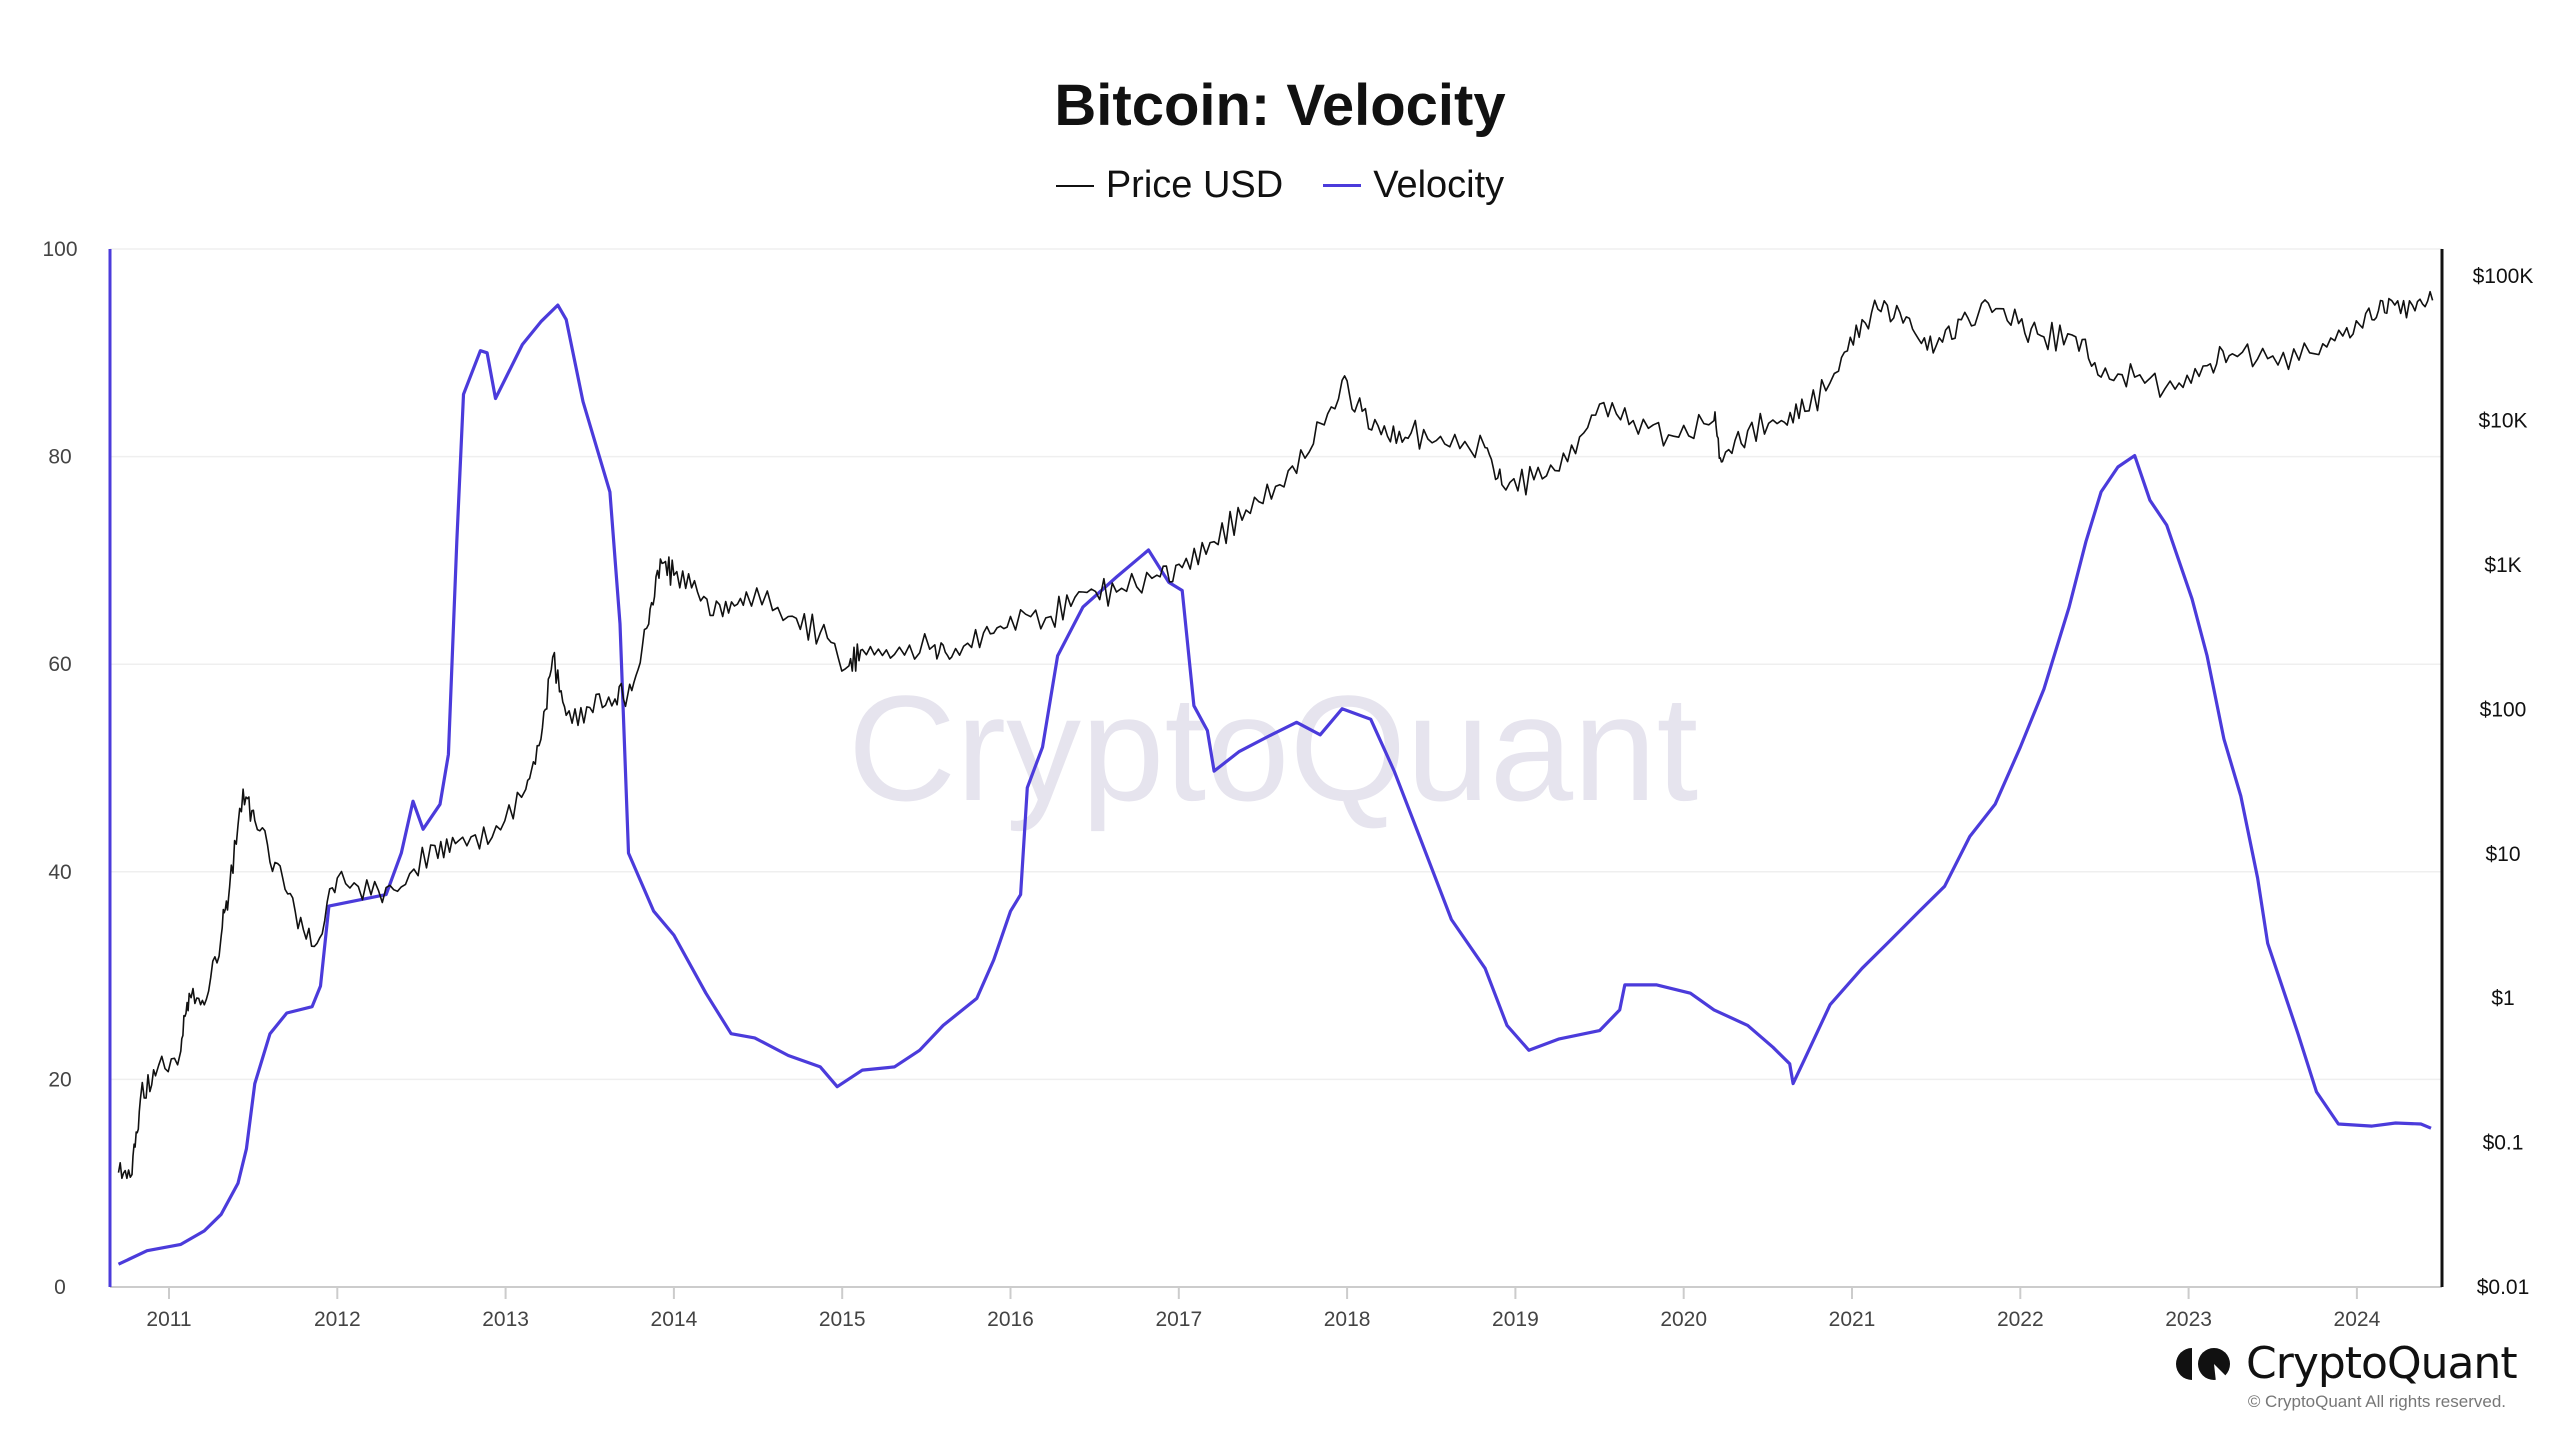 Image resolution: width=2560 pixels, height=1440 pixels. I want to click on legend-swatch-price, so click(1074, 185).